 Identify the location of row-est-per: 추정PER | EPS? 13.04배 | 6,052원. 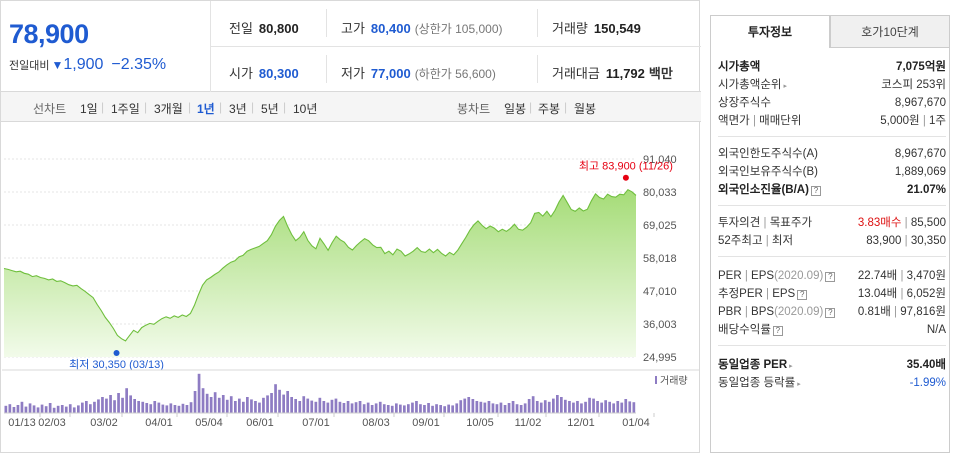
(832, 294).